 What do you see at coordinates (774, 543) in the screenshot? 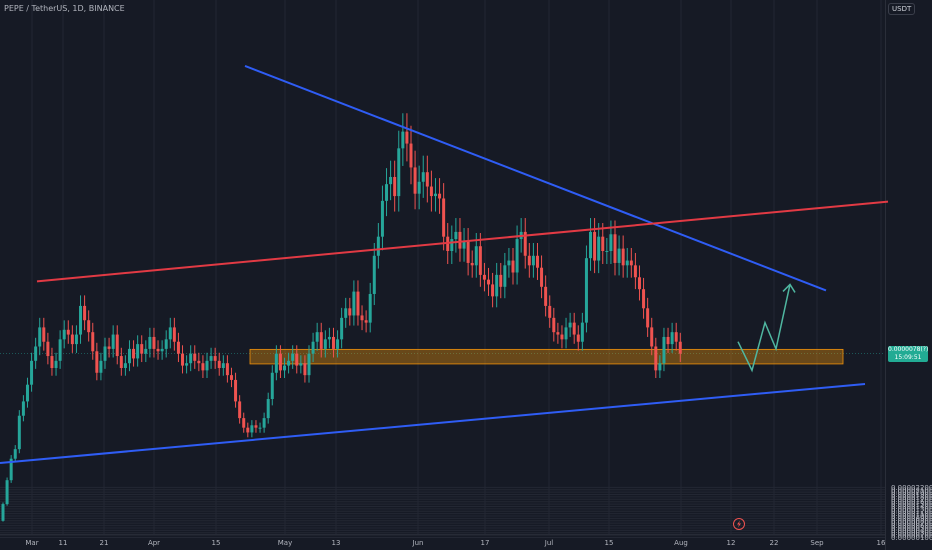
I see `x-tick-label: 22` at bounding box center [774, 543].